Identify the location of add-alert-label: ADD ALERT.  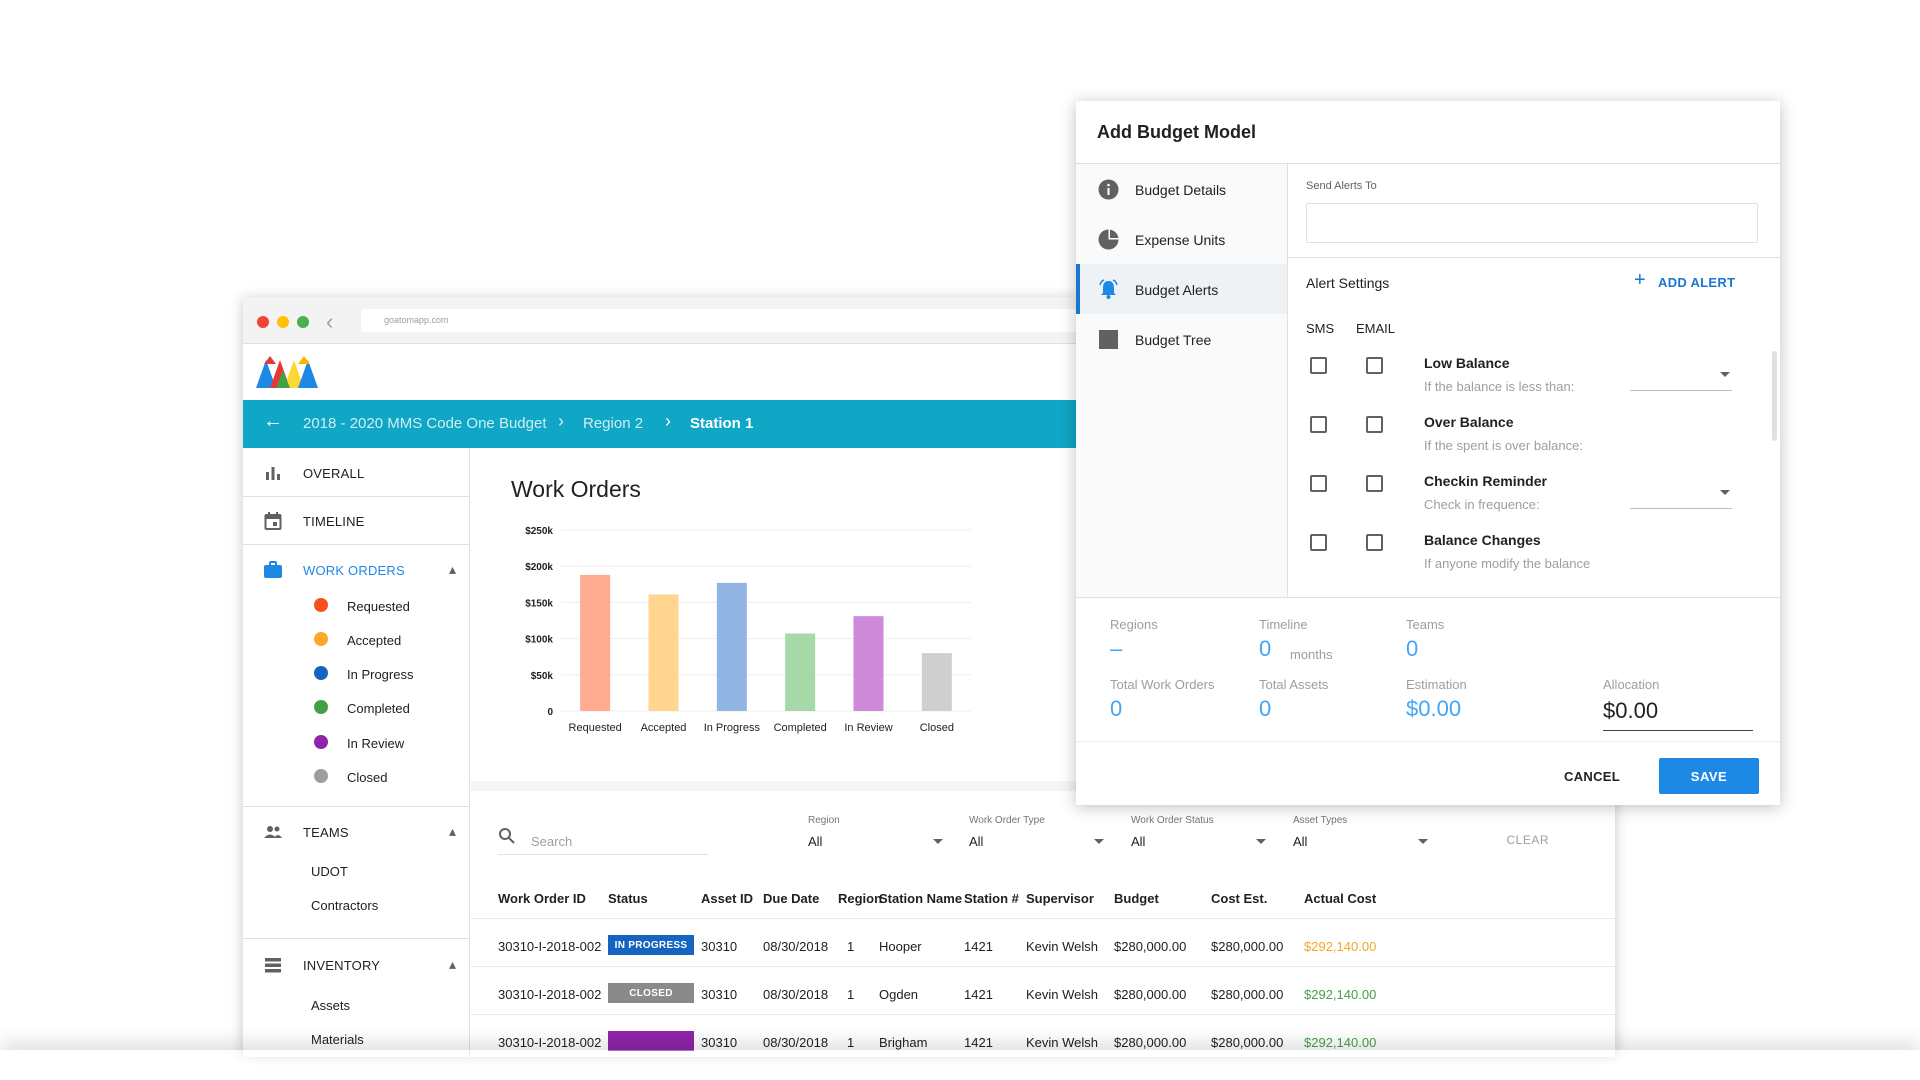
(1697, 282).